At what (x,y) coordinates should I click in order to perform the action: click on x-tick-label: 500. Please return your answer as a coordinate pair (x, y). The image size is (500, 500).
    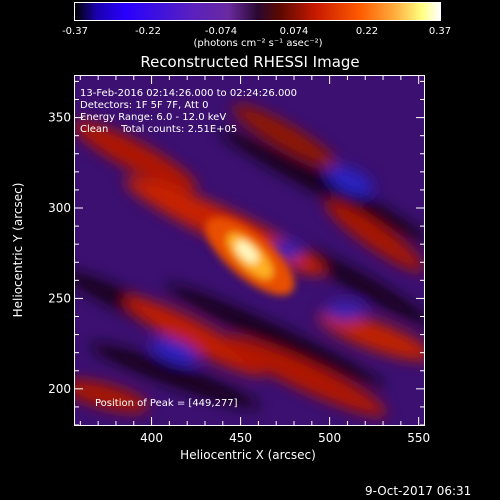
    Looking at the image, I should click on (329, 438).